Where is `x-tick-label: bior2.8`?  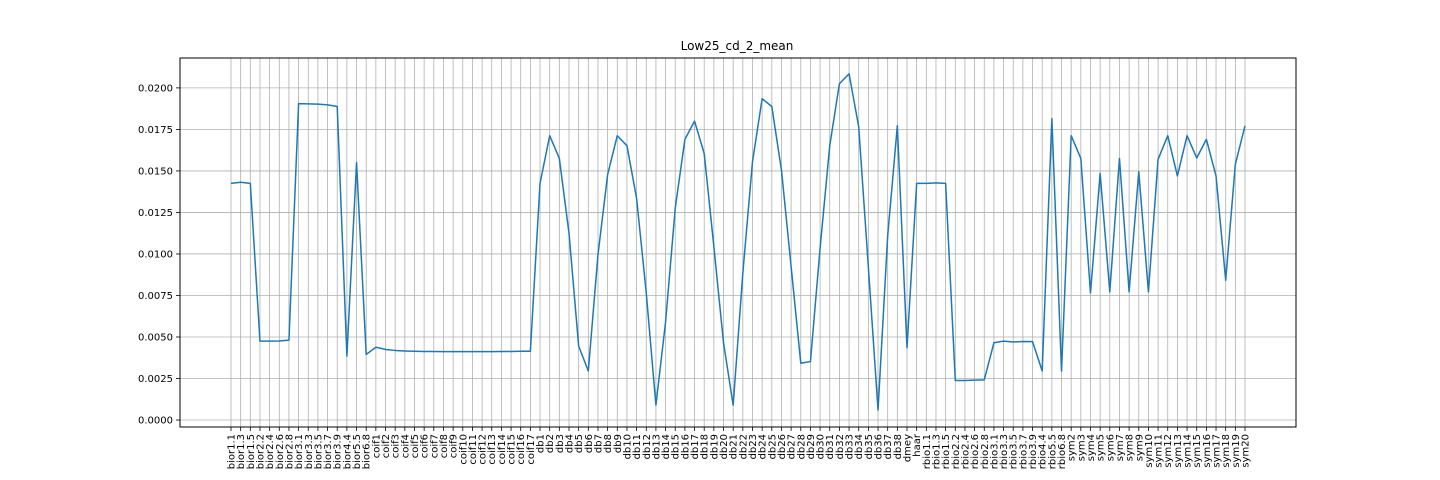 x-tick-label: bior2.8 is located at coordinates (289, 451).